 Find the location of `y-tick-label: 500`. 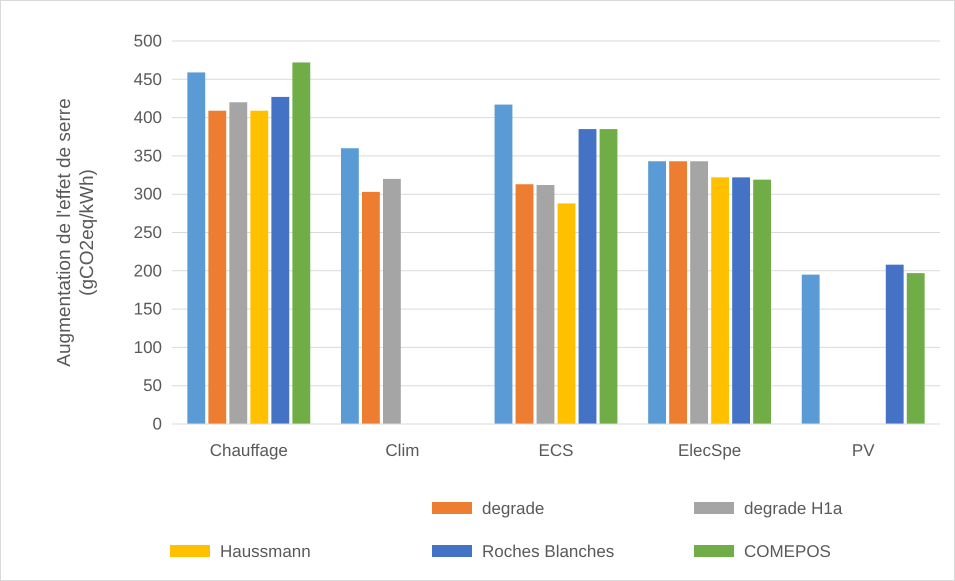

y-tick-label: 500 is located at coordinates (148, 40).